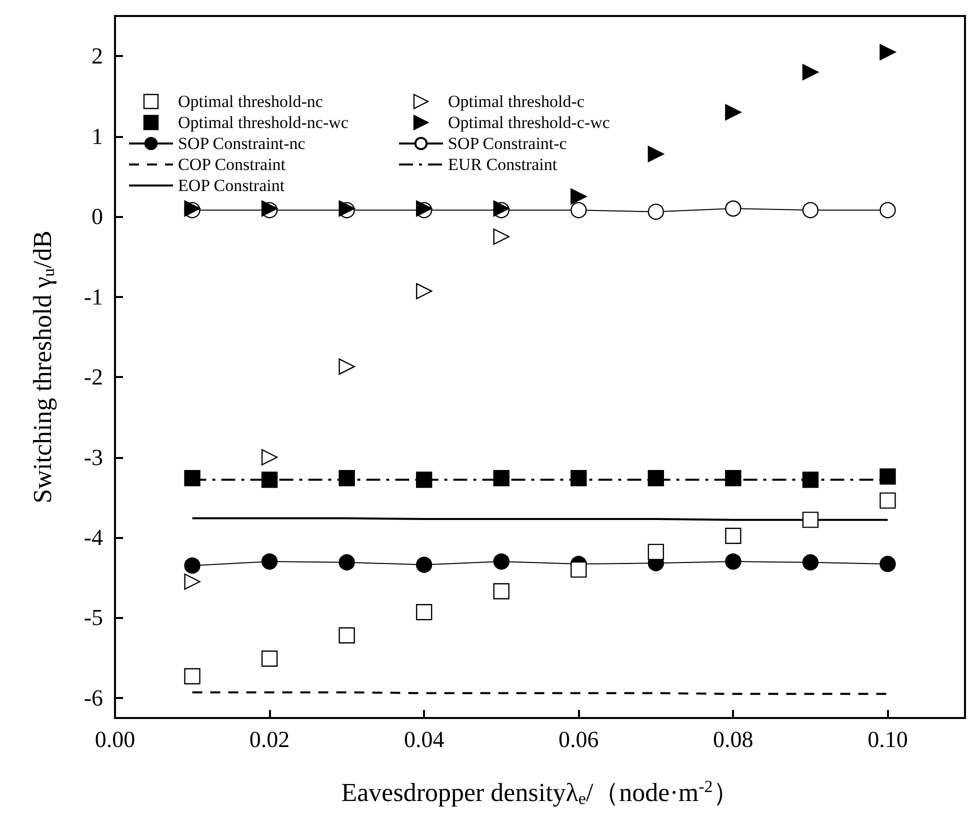 The width and height of the screenshot is (977, 820). Describe the element at coordinates (269, 739) in the screenshot. I see `x-tick-label: 0.02` at that location.